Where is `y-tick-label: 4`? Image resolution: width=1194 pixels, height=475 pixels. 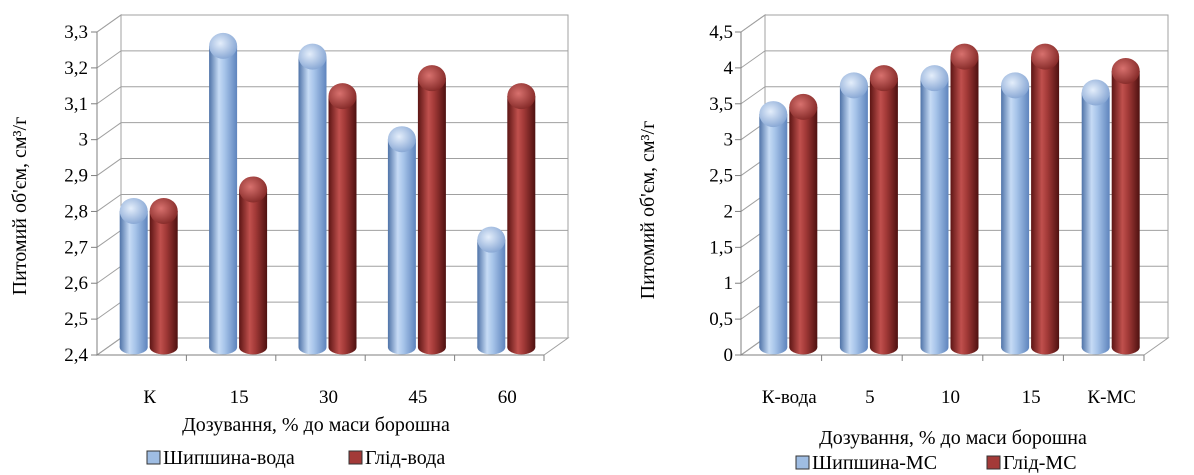 y-tick-label: 4 is located at coordinates (729, 68).